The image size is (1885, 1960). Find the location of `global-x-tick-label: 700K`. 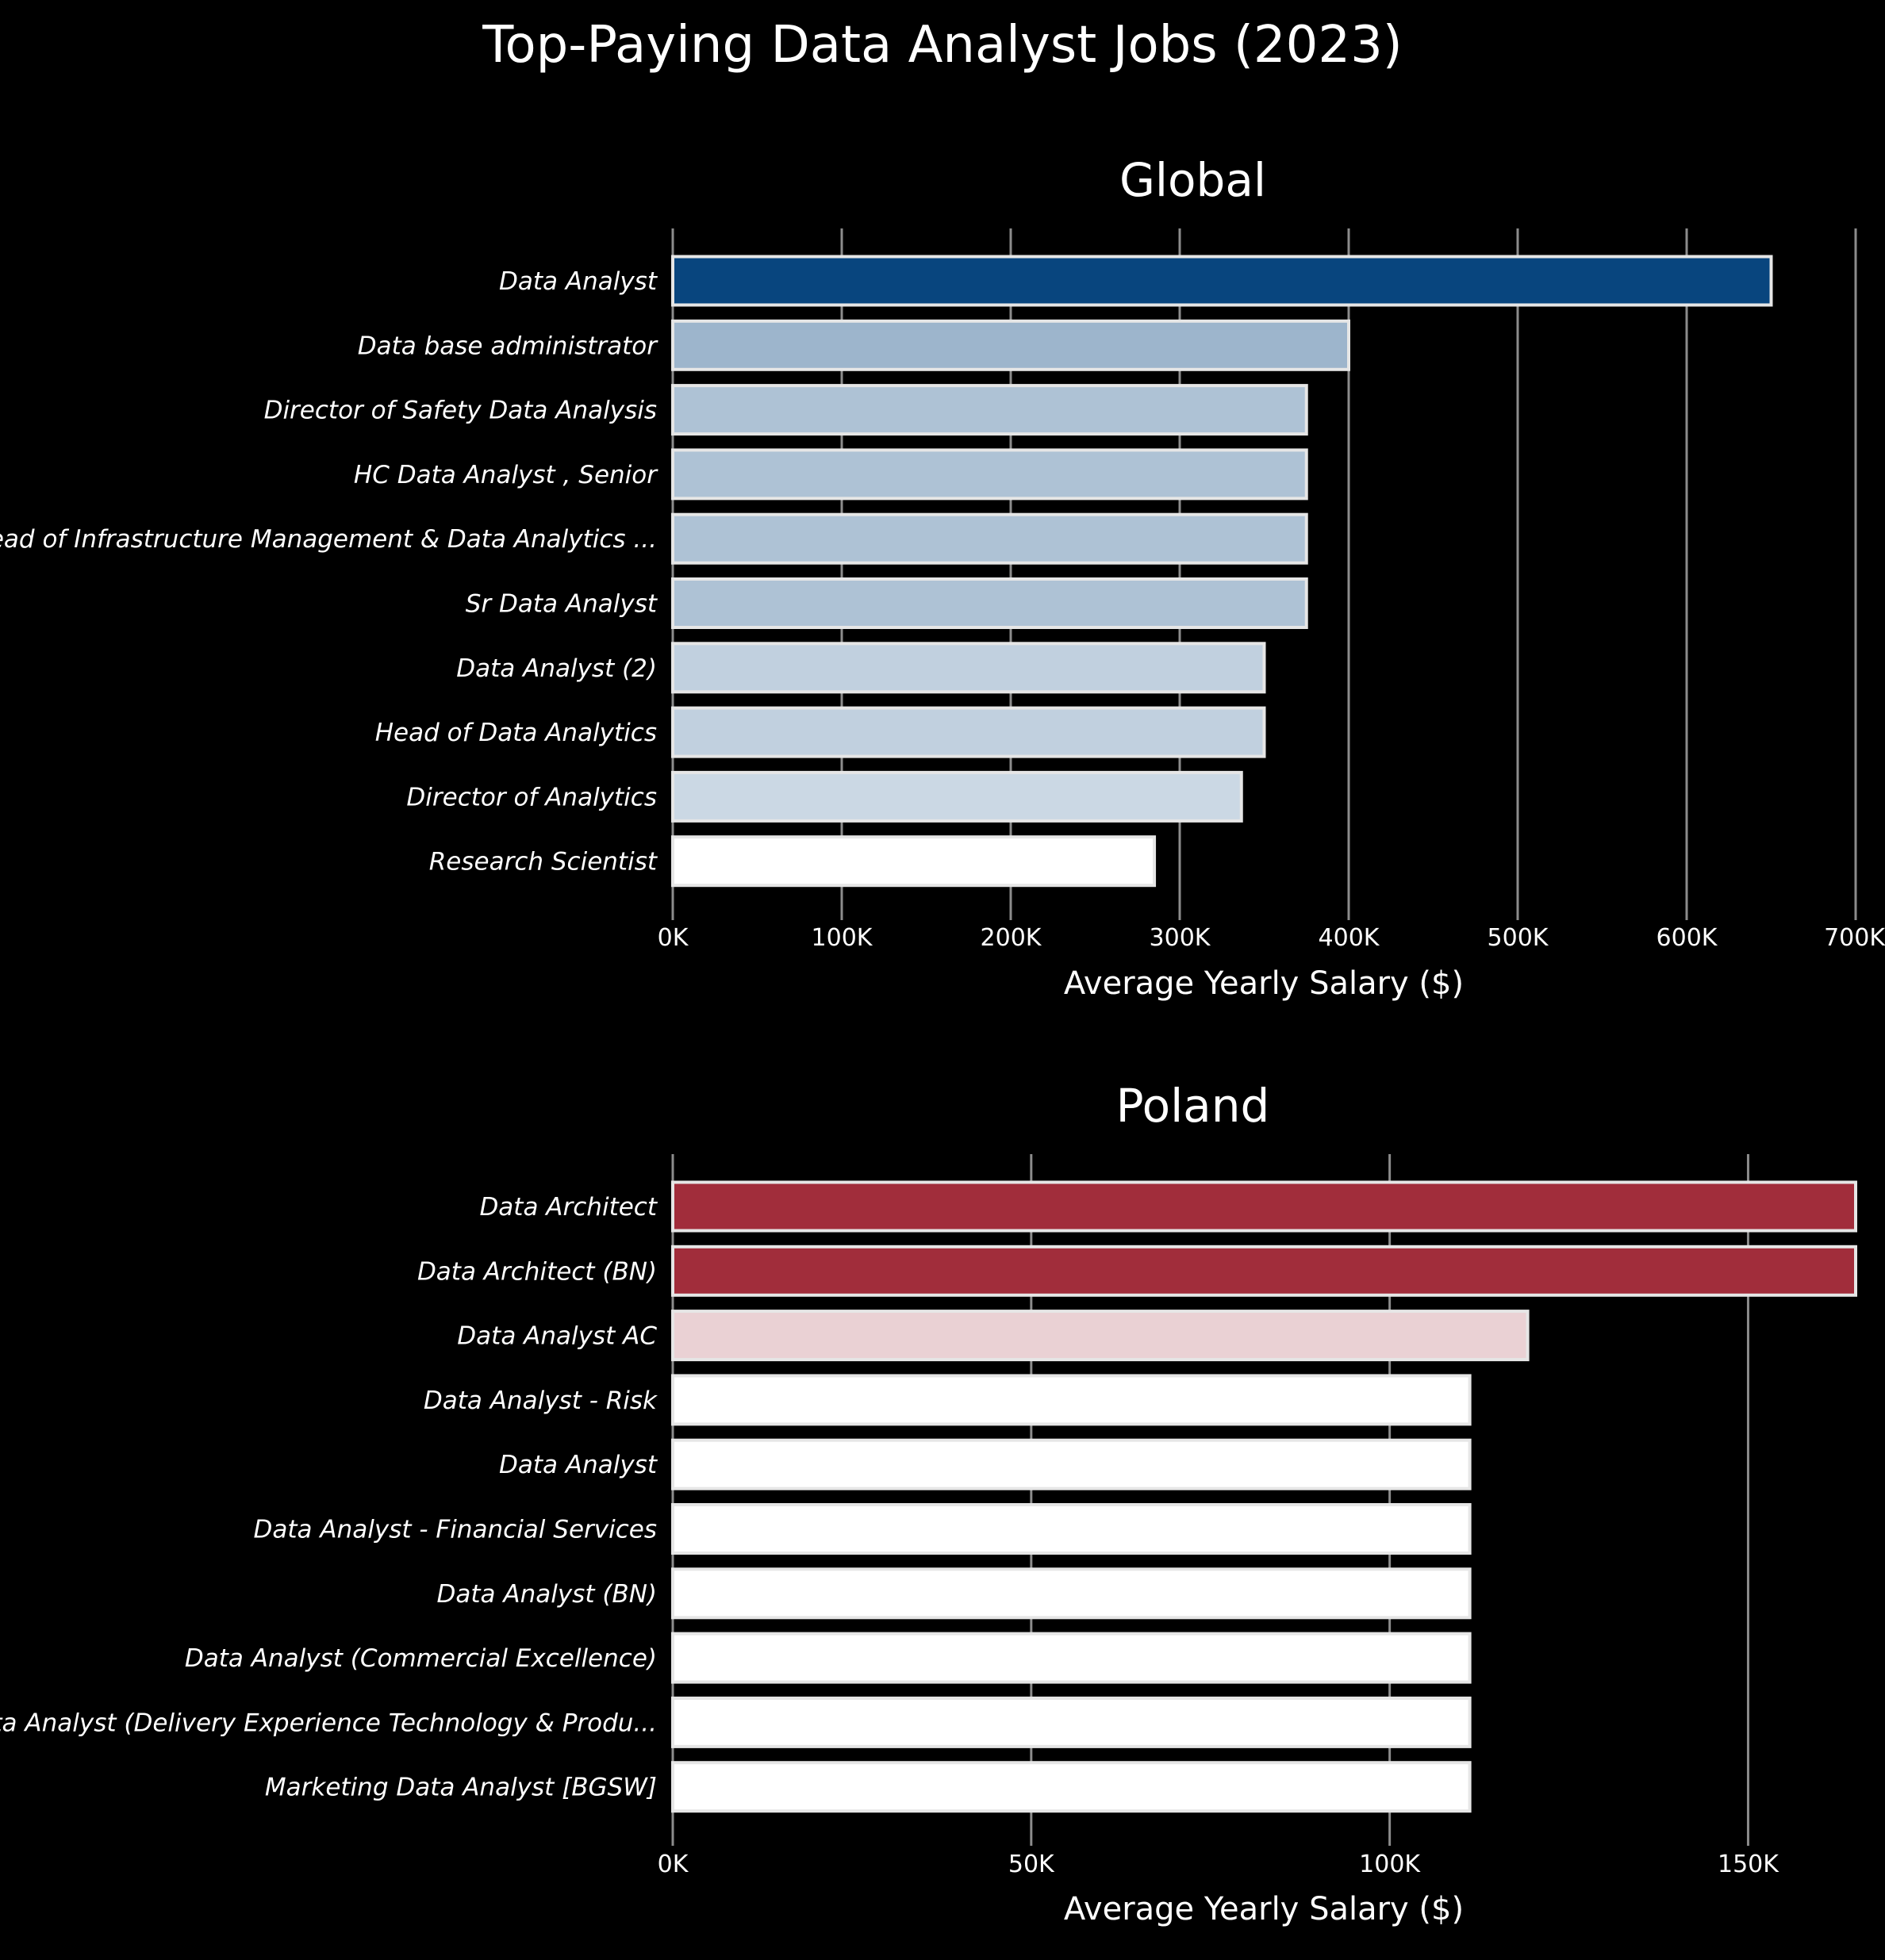

global-x-tick-label: 700K is located at coordinates (1854, 938).